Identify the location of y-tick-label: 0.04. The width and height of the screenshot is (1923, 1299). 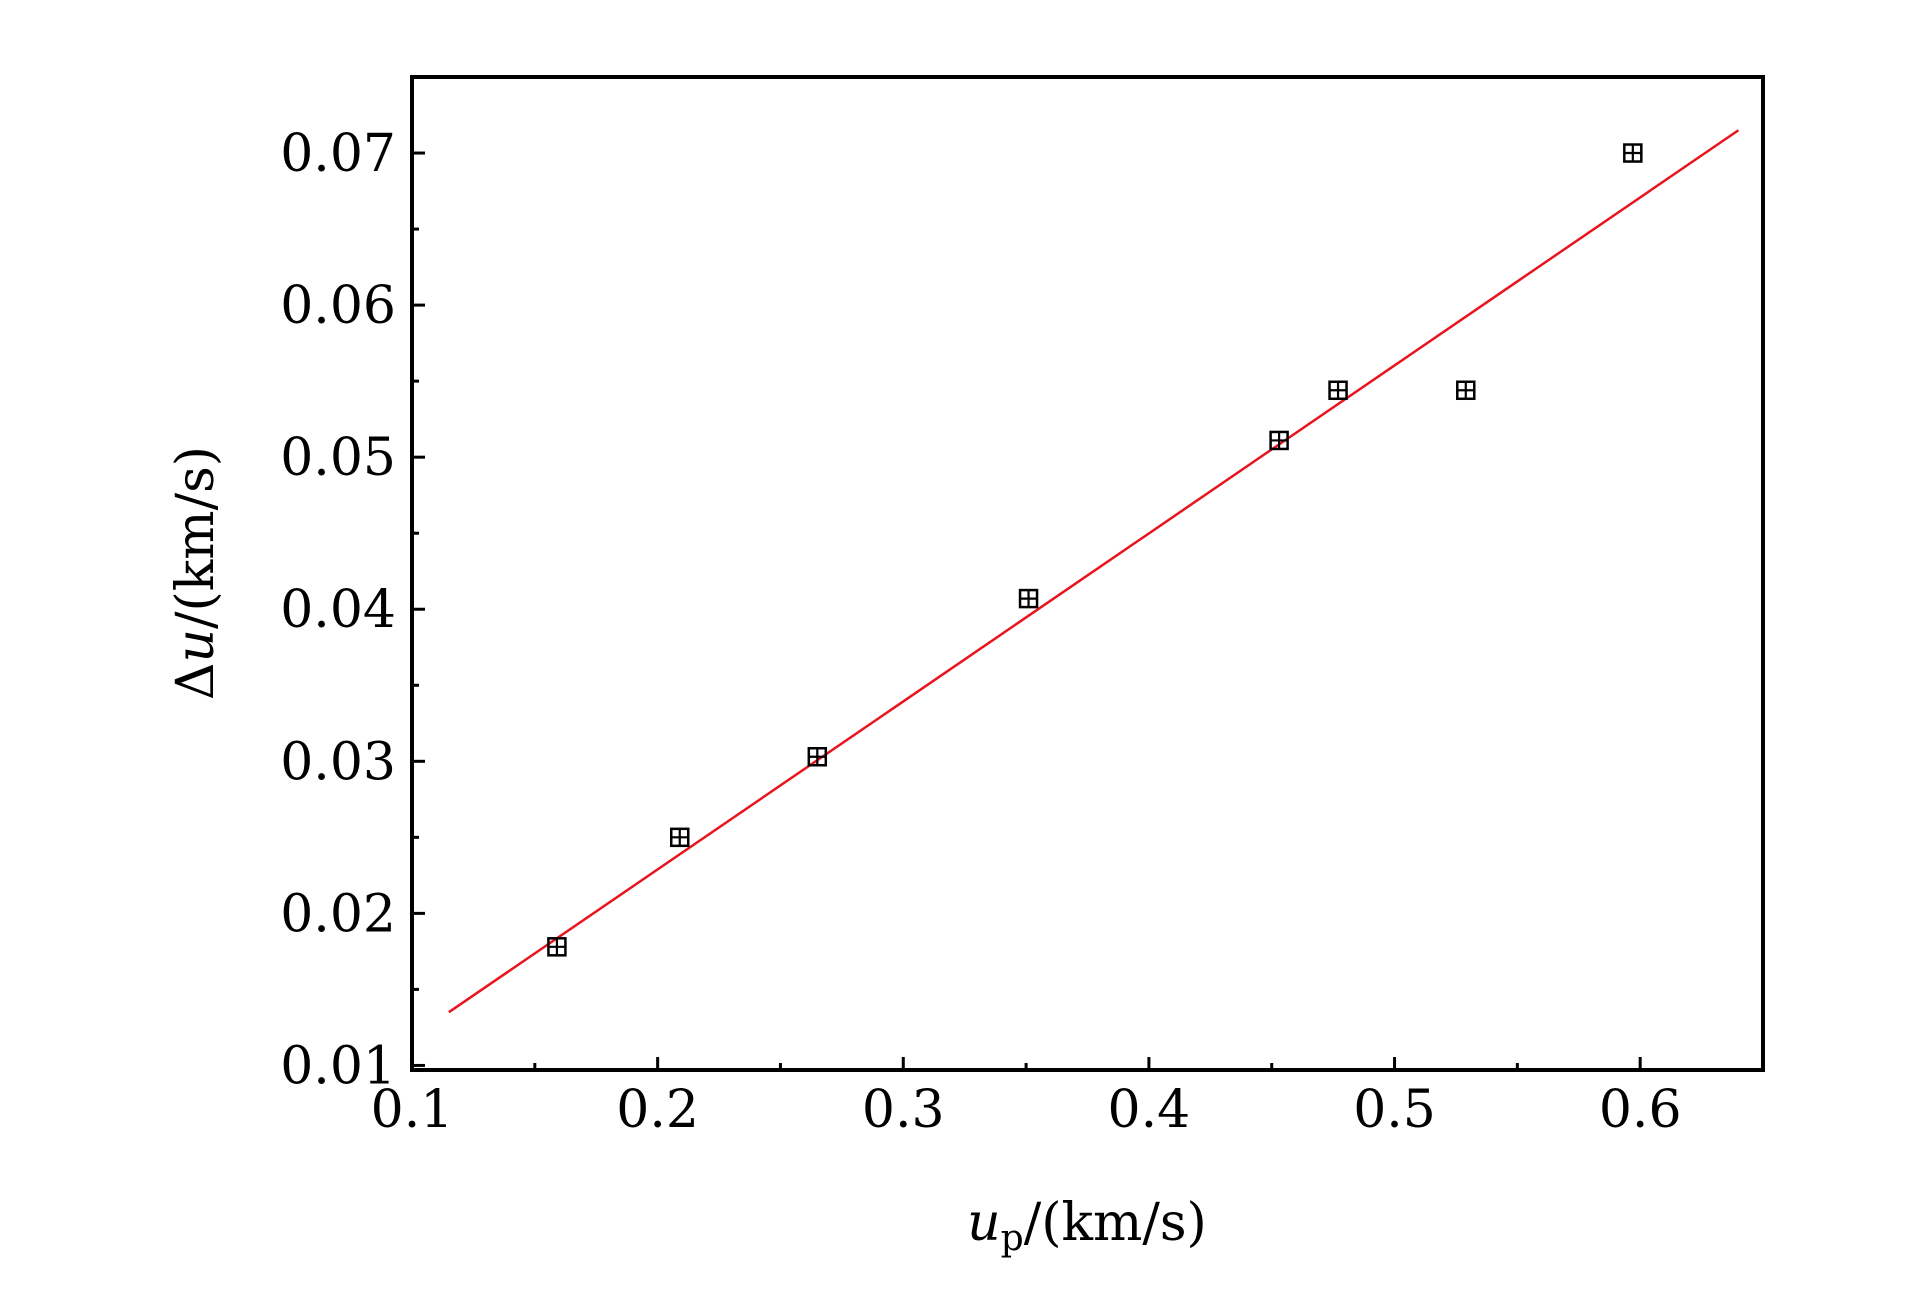
(338, 610).